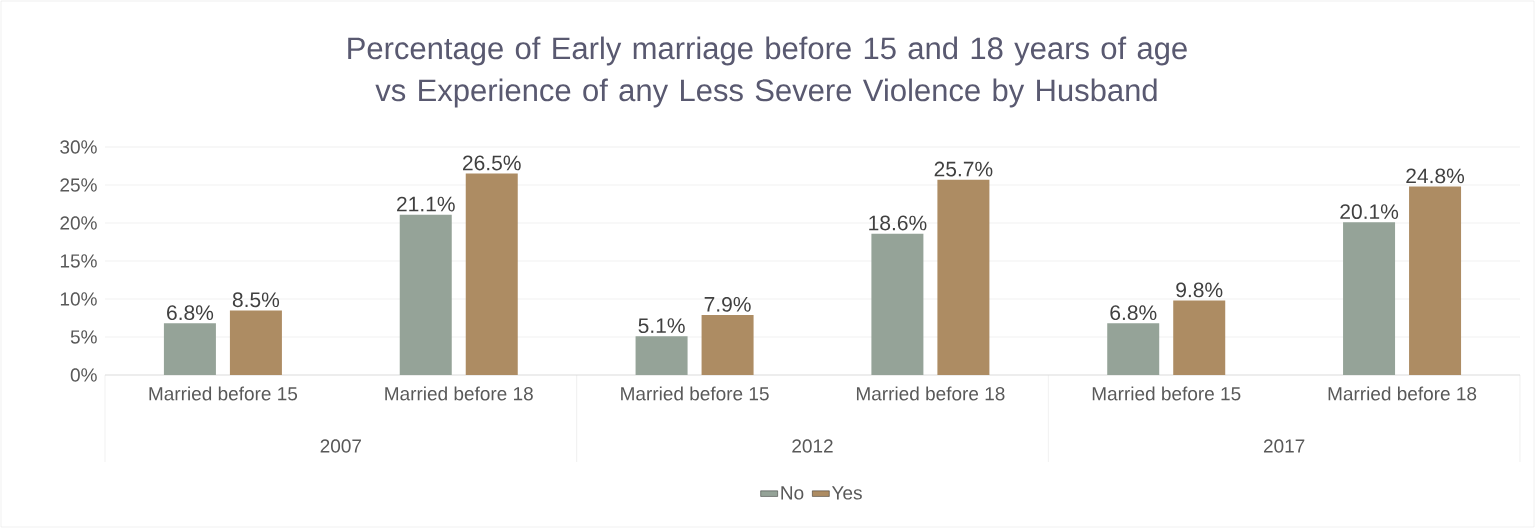 This screenshot has width=1535, height=528. Describe the element at coordinates (83, 375) in the screenshot. I see `y-tick-label: 0%` at that location.